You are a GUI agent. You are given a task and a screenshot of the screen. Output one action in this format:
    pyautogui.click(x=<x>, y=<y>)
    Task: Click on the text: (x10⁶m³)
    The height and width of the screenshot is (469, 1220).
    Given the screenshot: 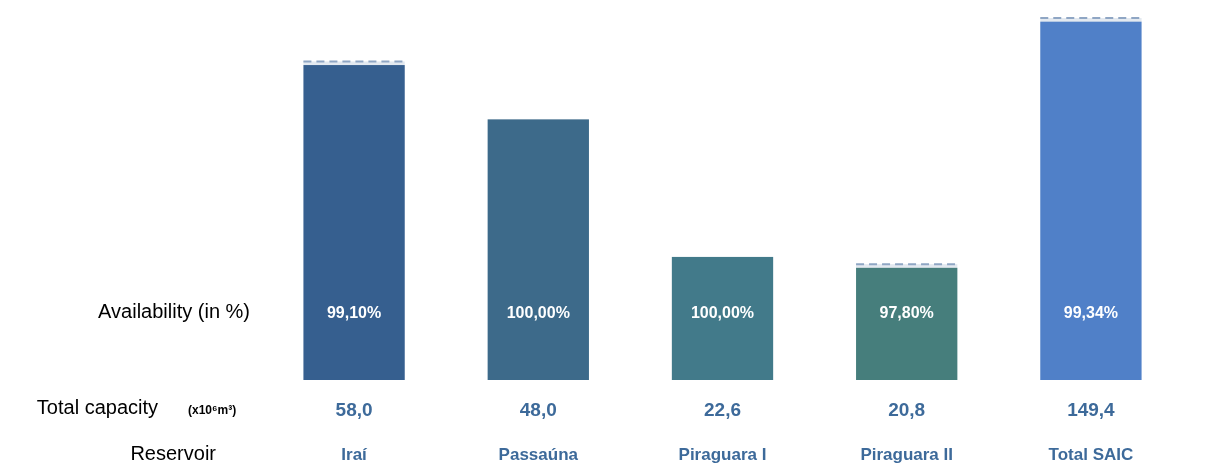 What is the action you would take?
    pyautogui.click(x=212, y=410)
    